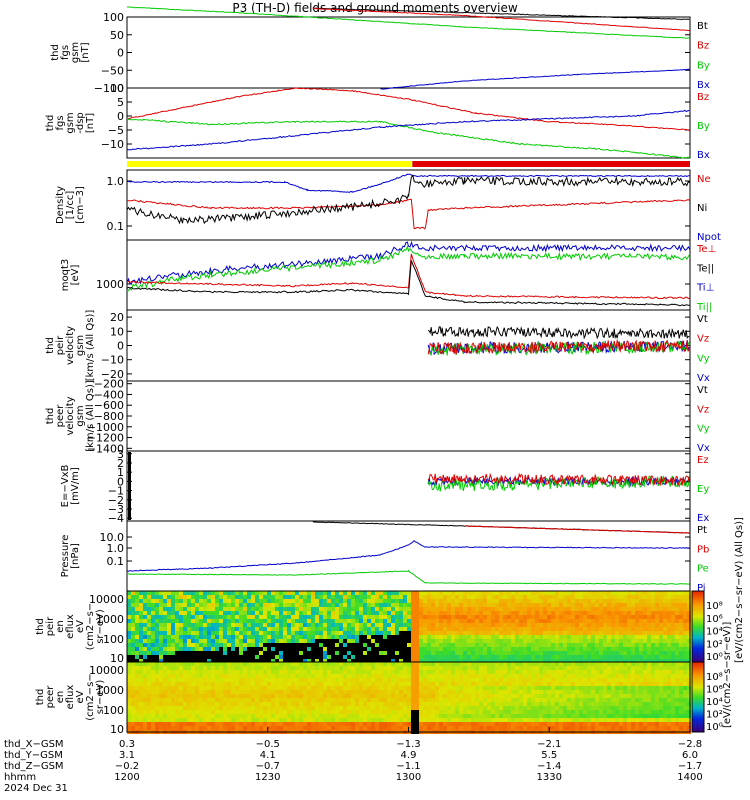 Image resolution: width=750 pixels, height=800 pixels. Describe the element at coordinates (408, 199) in the screenshot. I see `ni-line` at that location.